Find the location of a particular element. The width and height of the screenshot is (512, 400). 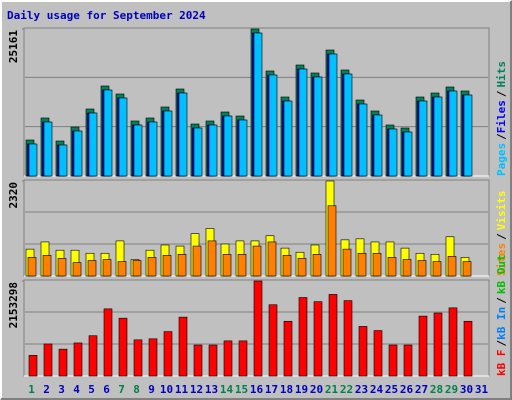

x-tick-label: 5 is located at coordinates (91, 389).